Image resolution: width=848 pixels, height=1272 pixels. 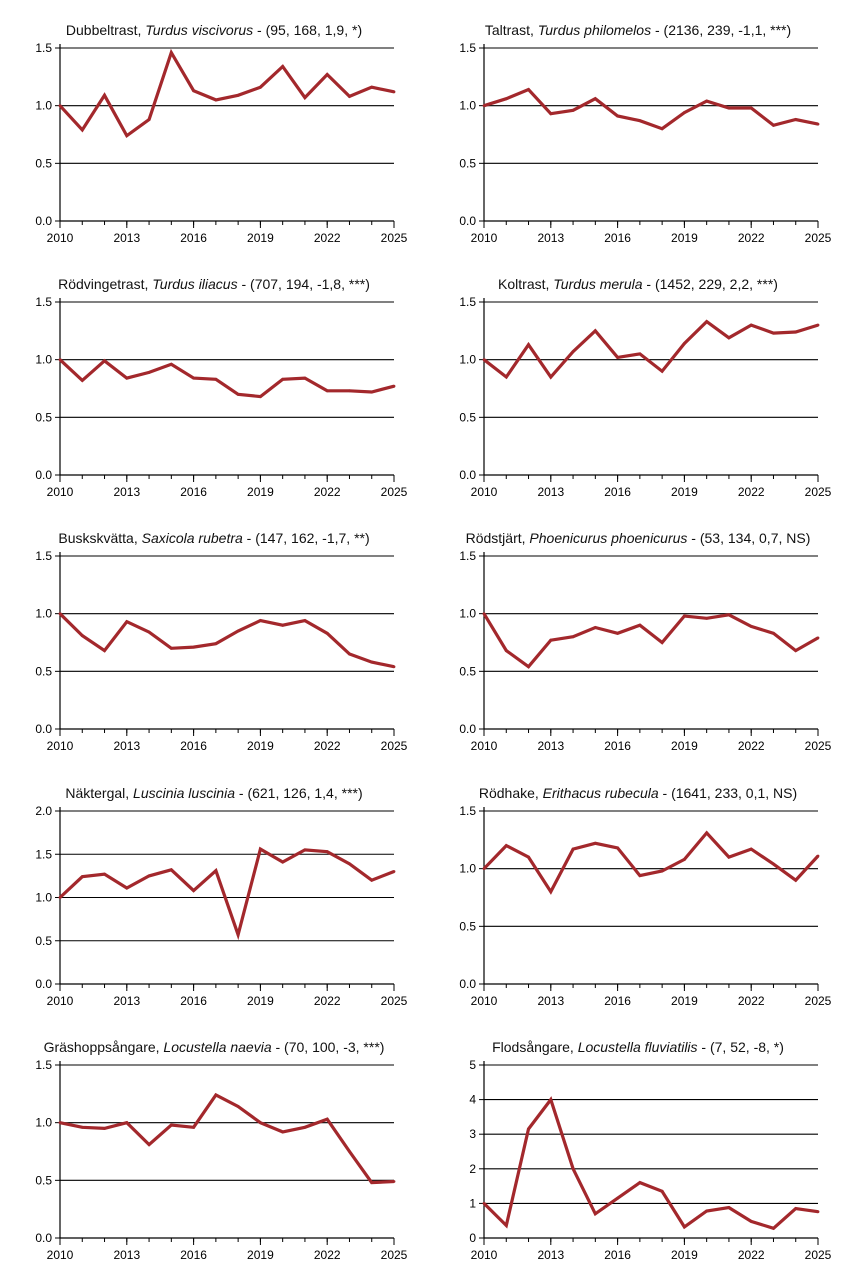 What do you see at coordinates (721, 30) in the screenshot?
I see `chart-title-stats: - (2136, 239, -1,1, ***)` at bounding box center [721, 30].